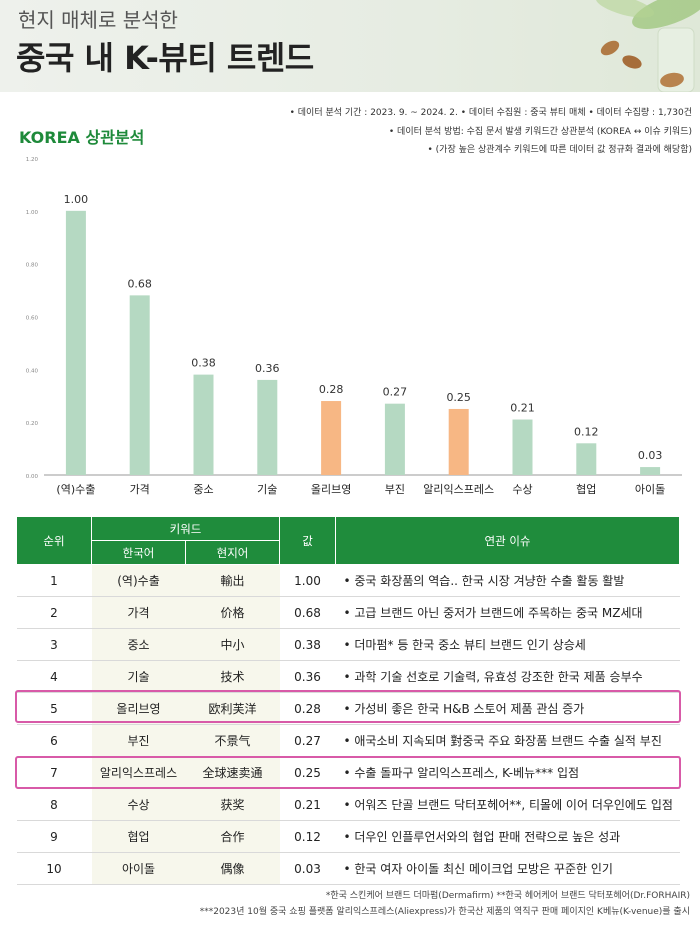 This screenshot has height=926, width=700. What do you see at coordinates (32, 477) in the screenshot?
I see `y-tick-label: 0.00` at bounding box center [32, 477].